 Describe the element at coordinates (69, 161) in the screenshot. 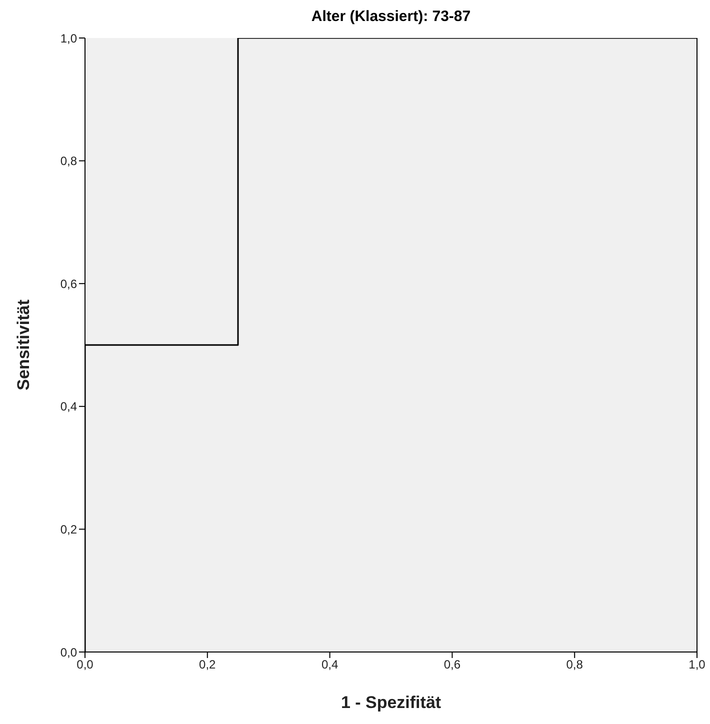

I see `y-tick-label: 0,8` at that location.